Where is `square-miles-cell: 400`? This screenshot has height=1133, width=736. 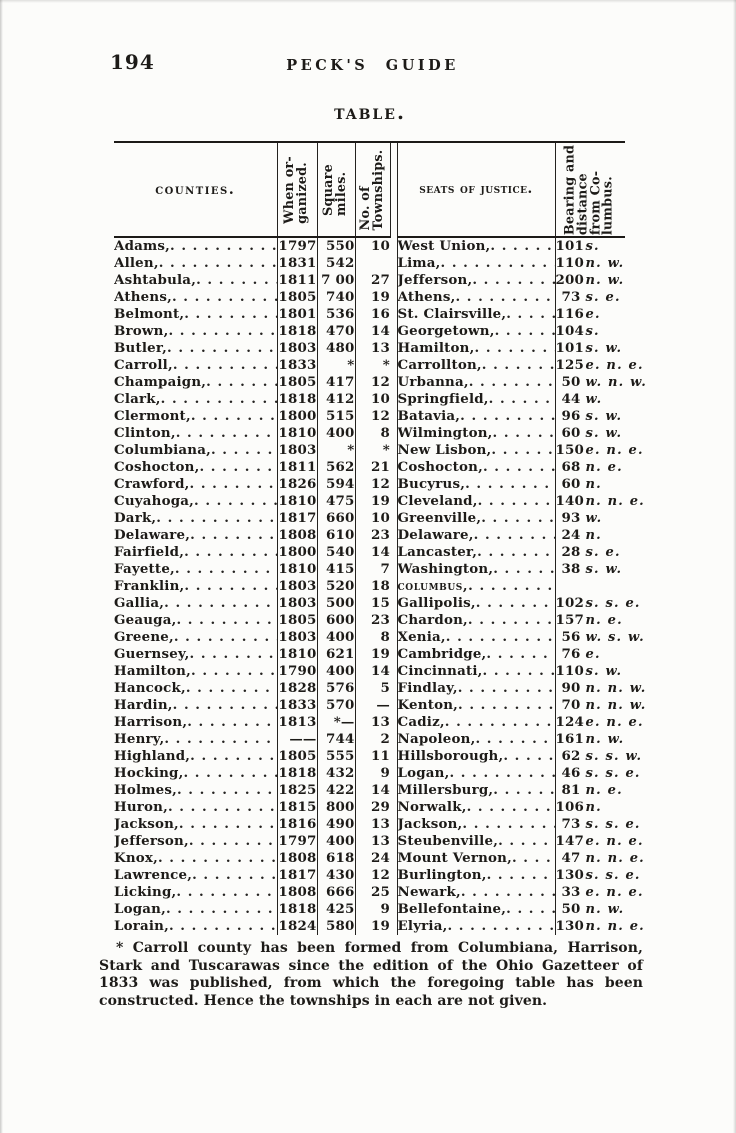
square-miles-cell: 400 is located at coordinates (335, 433).